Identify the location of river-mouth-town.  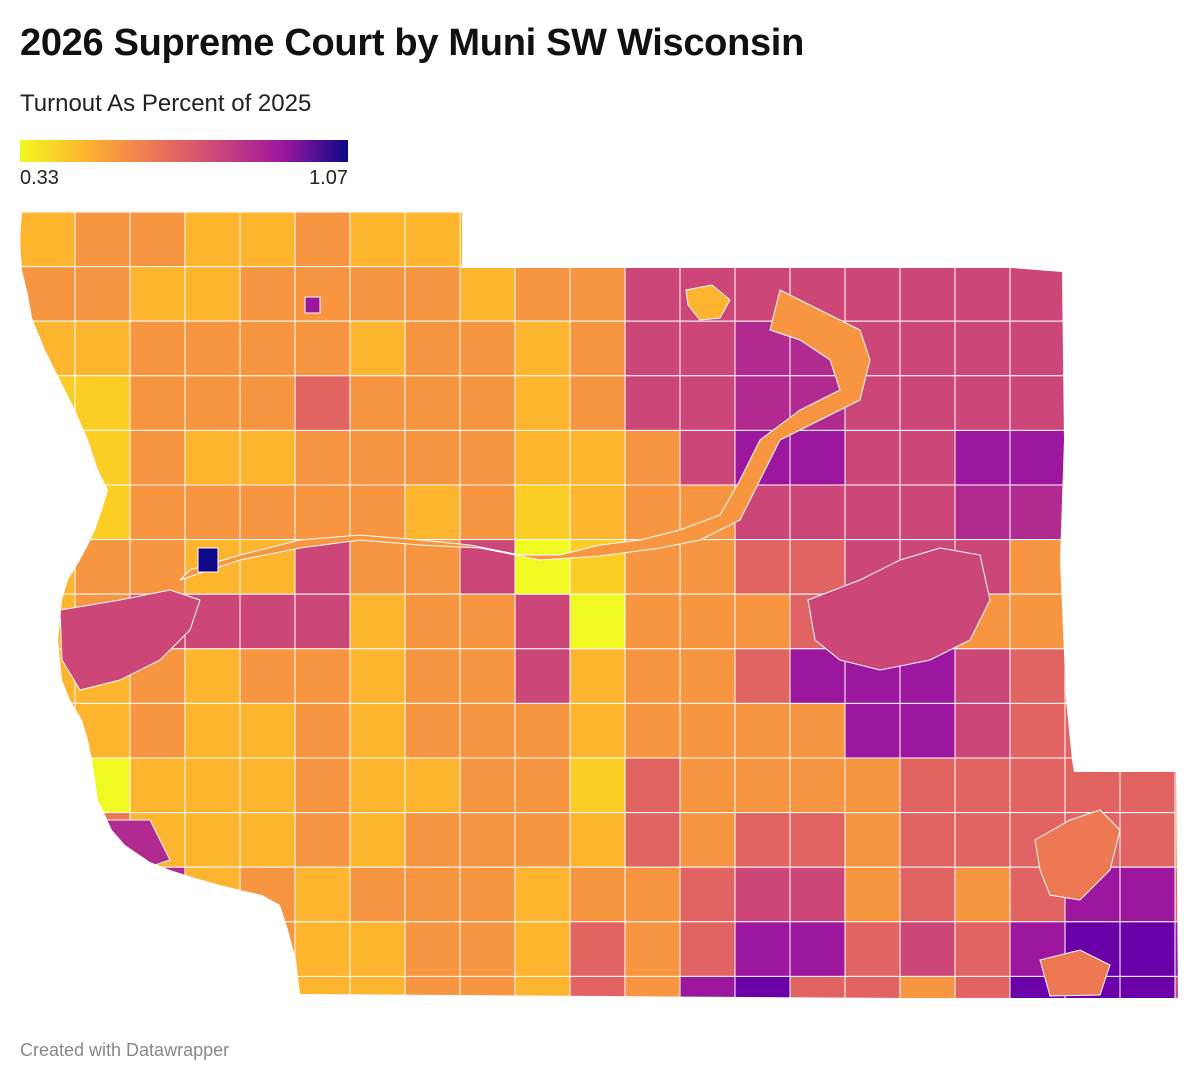
(130, 640).